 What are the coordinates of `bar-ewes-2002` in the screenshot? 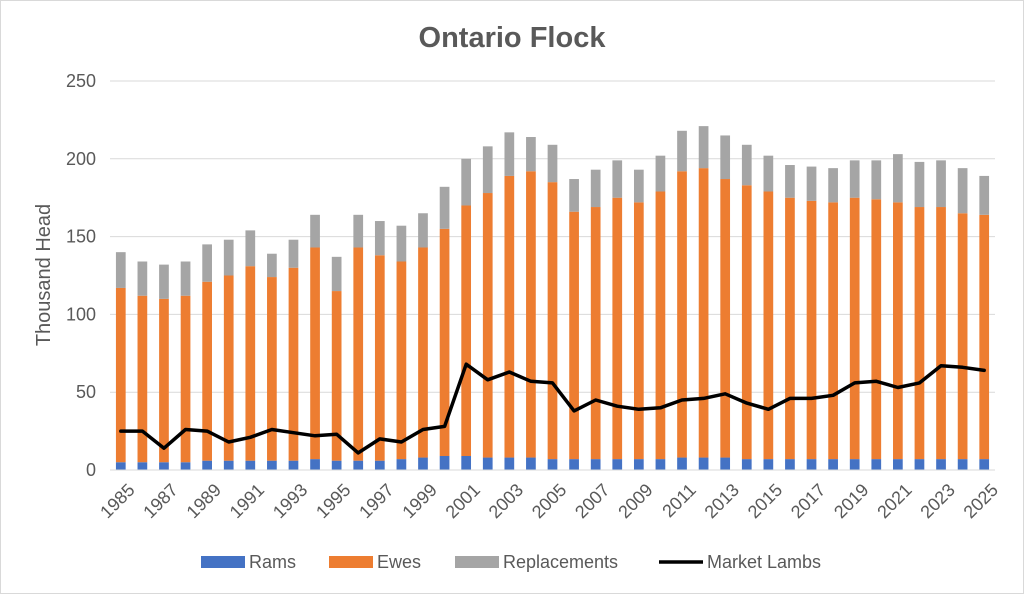 It's located at (487, 325).